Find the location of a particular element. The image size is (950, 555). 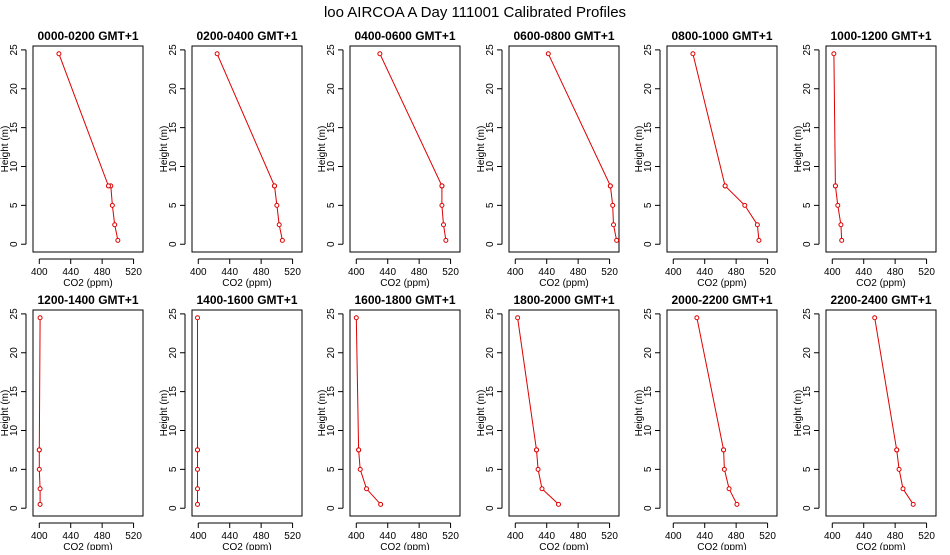

panel-title: 0800-1000 GMT+1 is located at coordinates (721, 36).